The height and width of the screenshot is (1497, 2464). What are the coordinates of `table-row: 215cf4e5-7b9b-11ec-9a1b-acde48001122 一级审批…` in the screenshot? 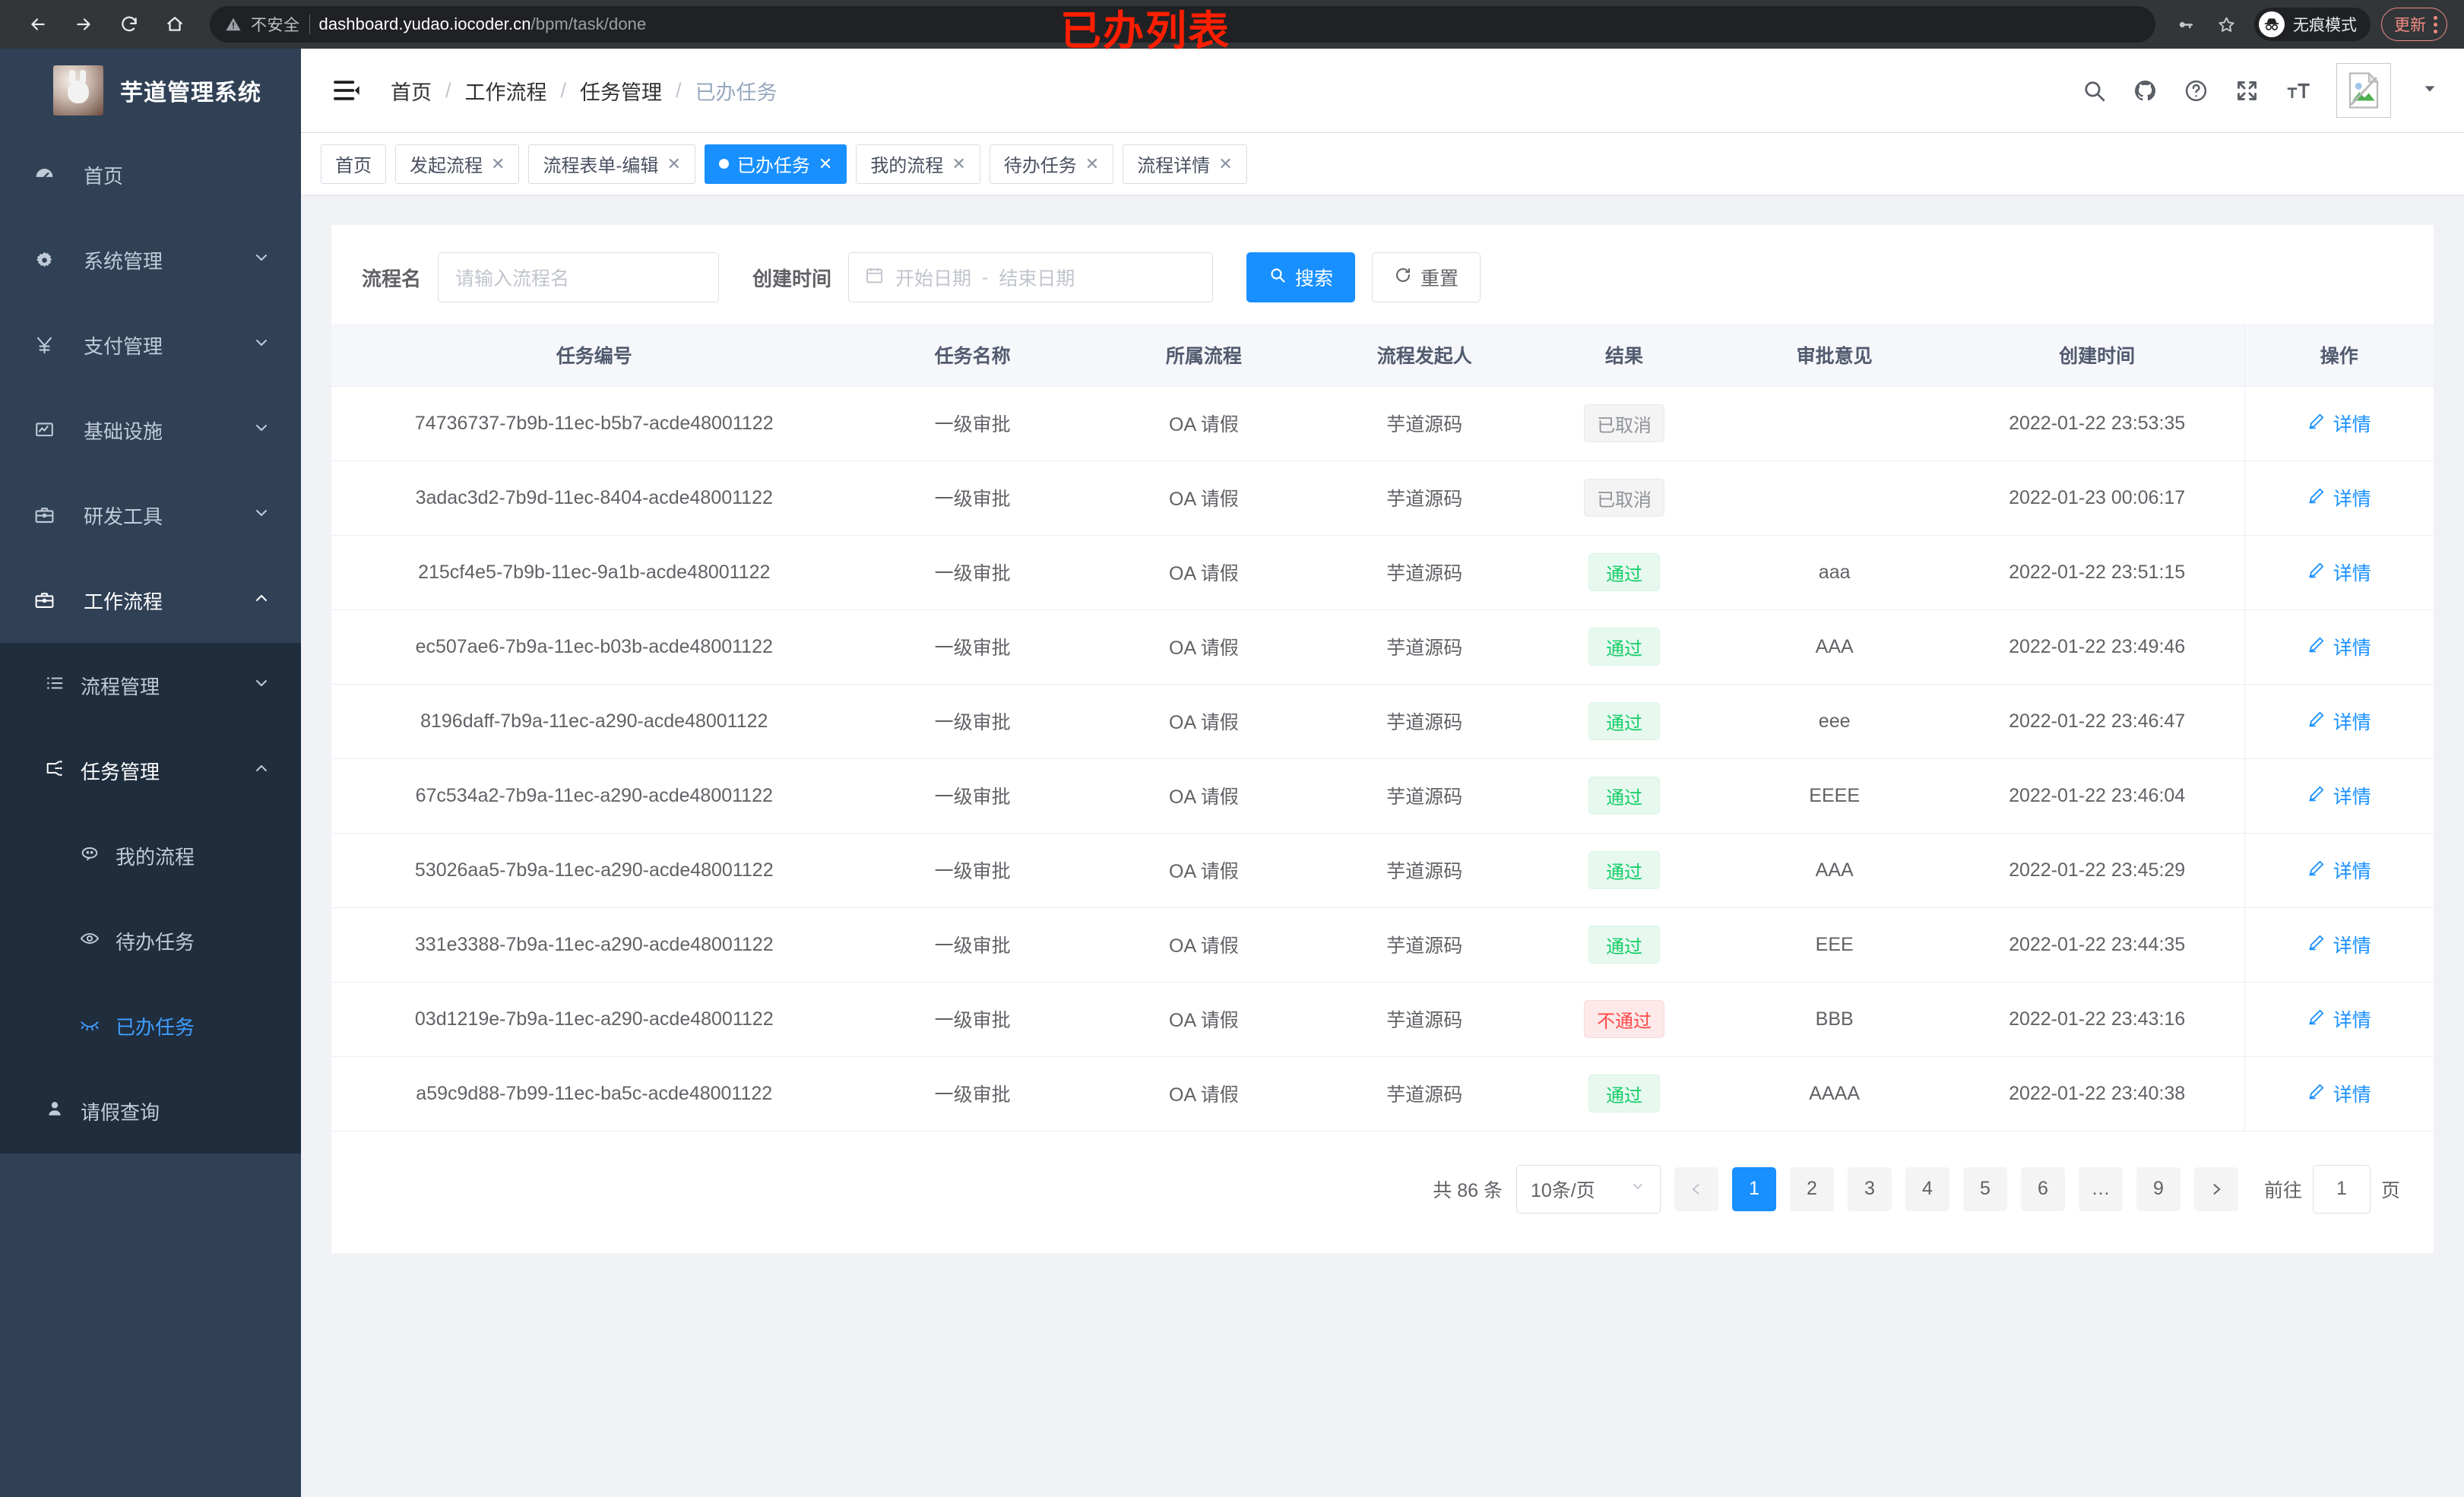 It's located at (1382, 572).